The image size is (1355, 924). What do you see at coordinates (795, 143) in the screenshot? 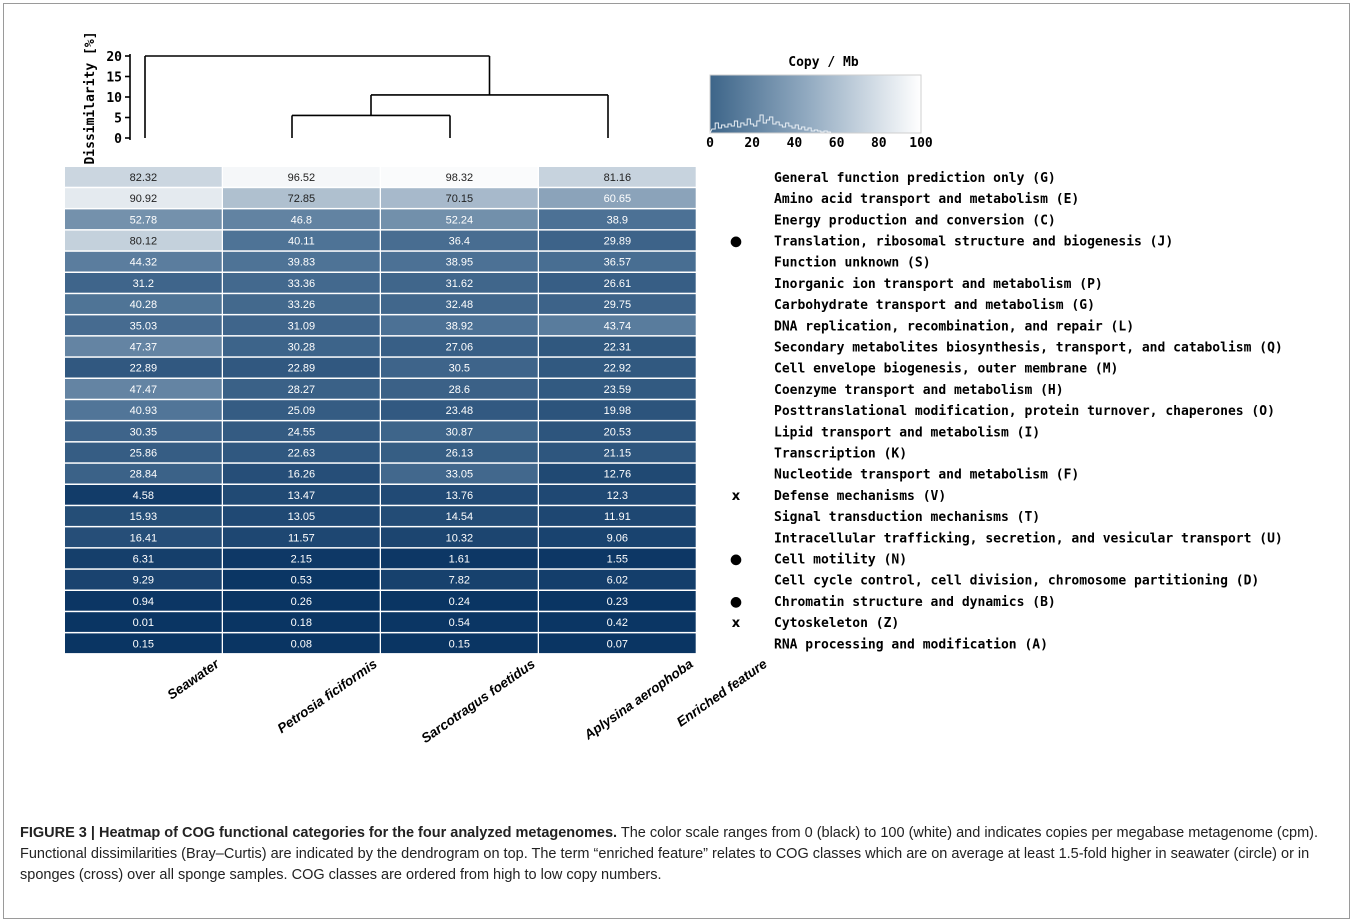
I see `color-scale-tick: 40` at bounding box center [795, 143].